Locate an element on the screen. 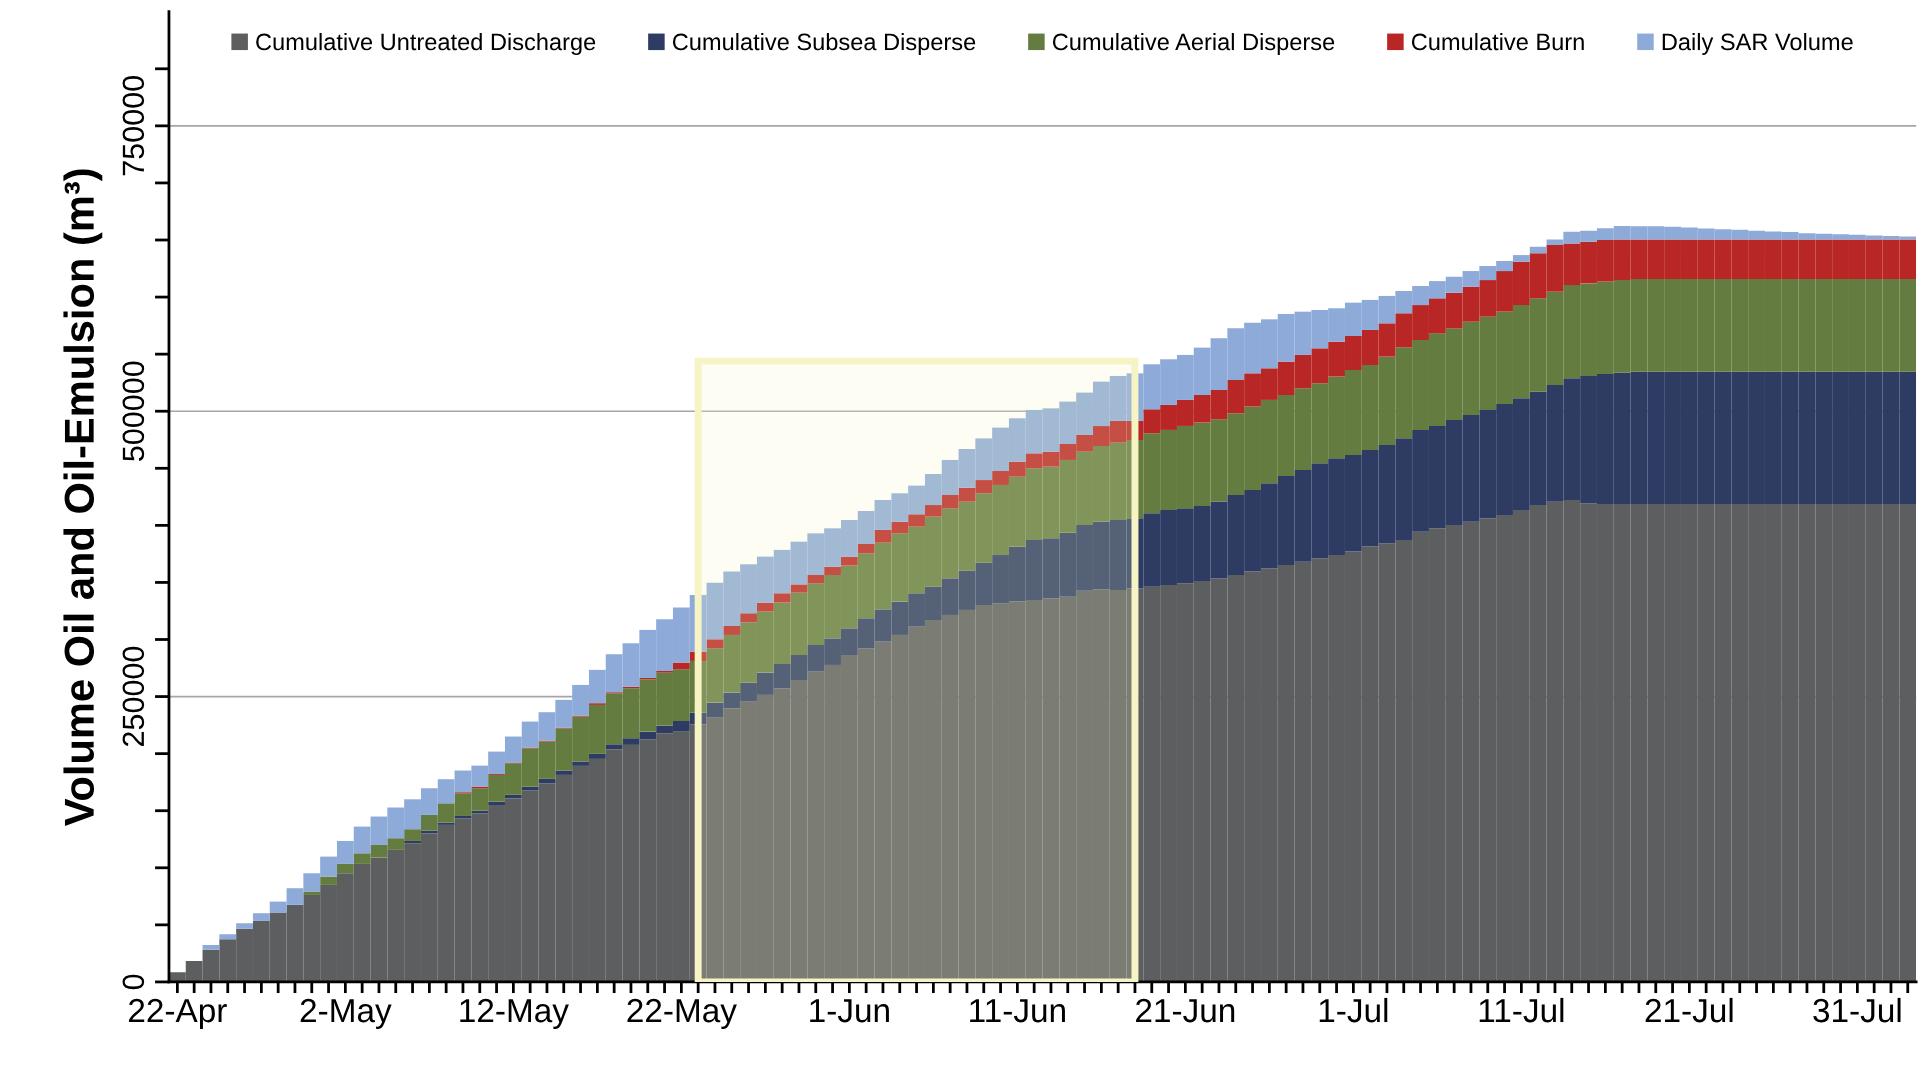 This screenshot has height=1065, width=1920. x-tick-label: 11-Jul is located at coordinates (1521, 1010).